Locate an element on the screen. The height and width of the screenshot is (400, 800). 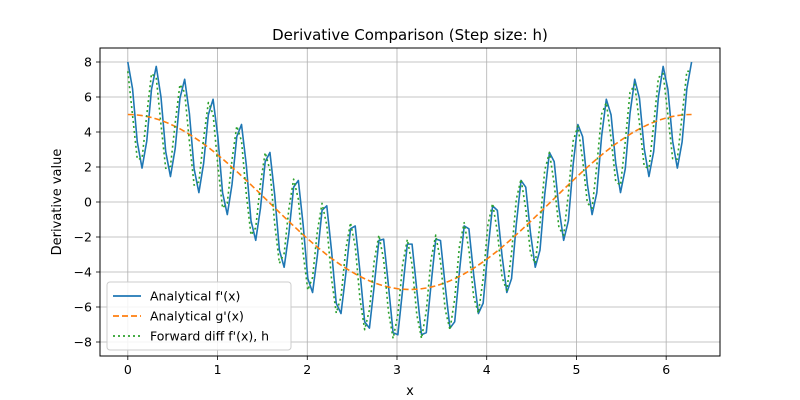
x-tick-label: 1 is located at coordinates (218, 369).